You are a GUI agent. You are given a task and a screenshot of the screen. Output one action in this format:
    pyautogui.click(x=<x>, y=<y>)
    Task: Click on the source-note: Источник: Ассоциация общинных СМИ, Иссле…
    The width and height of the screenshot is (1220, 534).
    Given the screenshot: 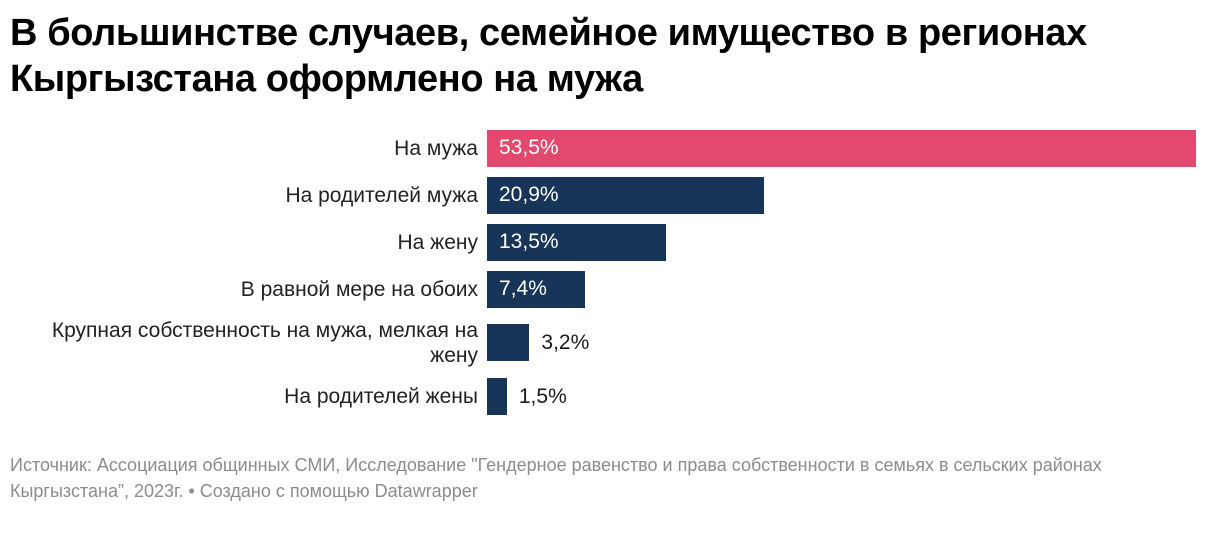 What is the action you would take?
    pyautogui.click(x=556, y=478)
    